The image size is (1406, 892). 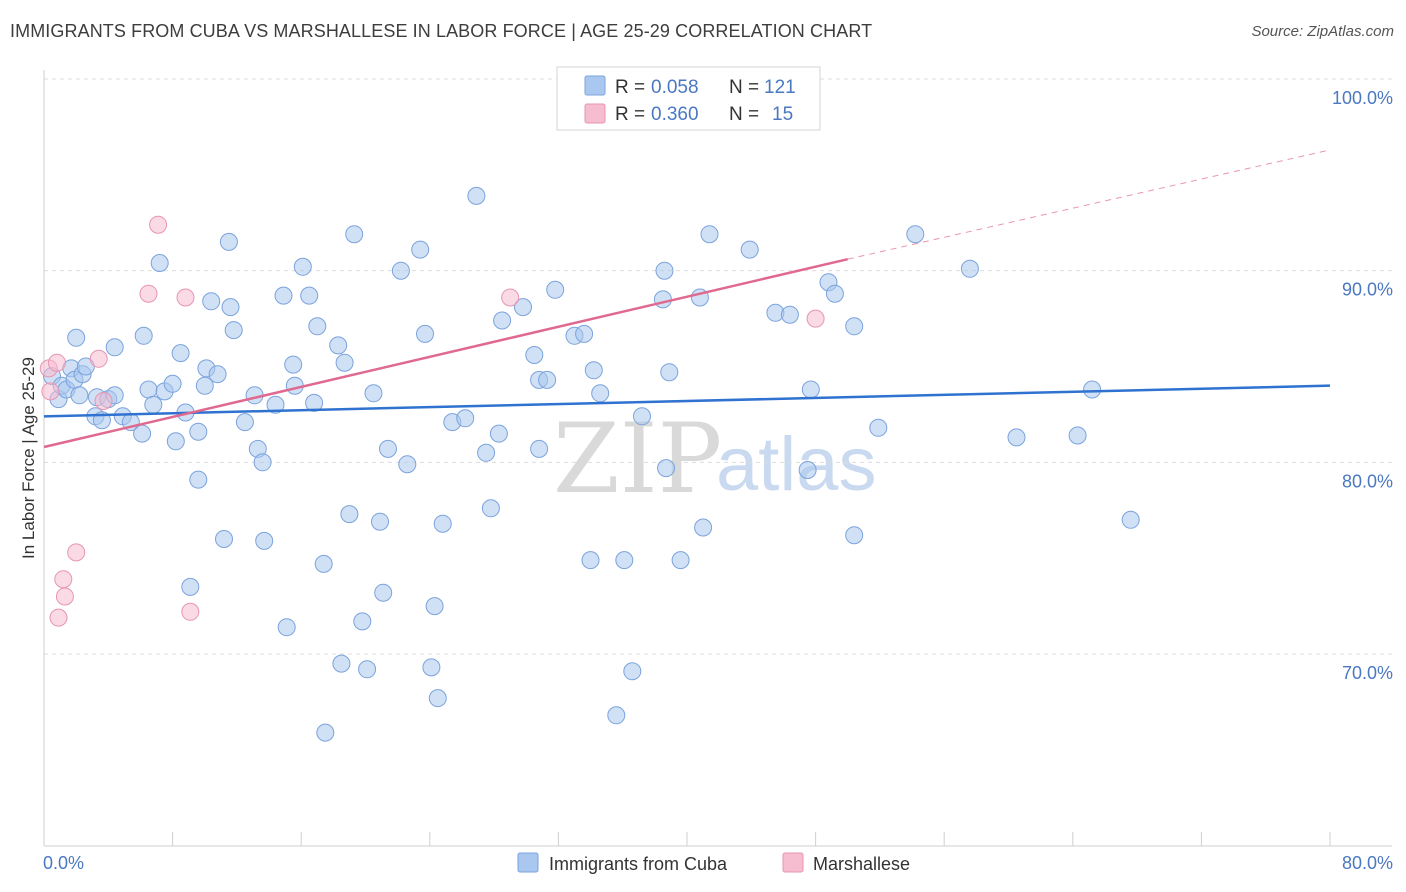 What do you see at coordinates (638, 864) in the screenshot?
I see `legend-label-cuba: Immigrants from Cuba` at bounding box center [638, 864].